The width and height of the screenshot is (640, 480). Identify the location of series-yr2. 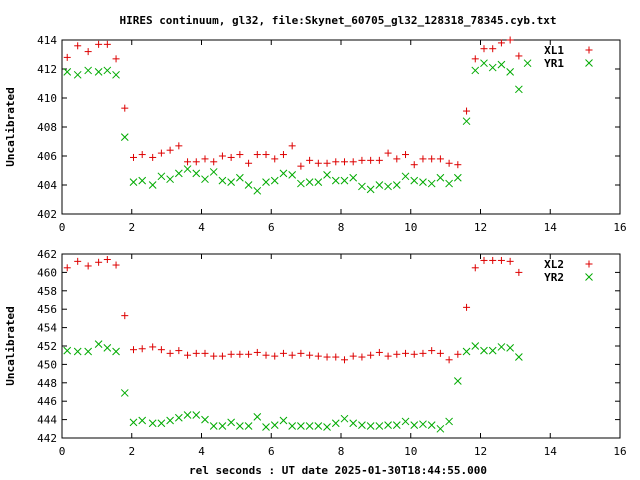
(293, 386).